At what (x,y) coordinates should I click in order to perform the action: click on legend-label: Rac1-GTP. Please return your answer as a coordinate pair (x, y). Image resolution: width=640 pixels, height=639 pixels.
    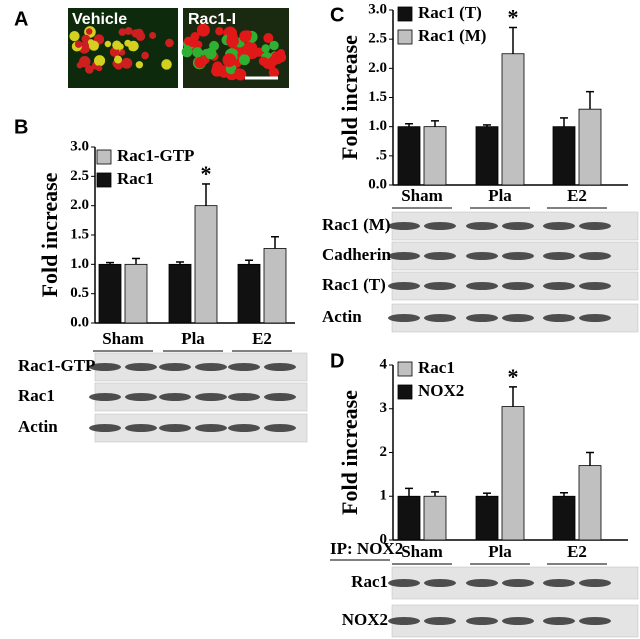
    Looking at the image, I should click on (155, 155).